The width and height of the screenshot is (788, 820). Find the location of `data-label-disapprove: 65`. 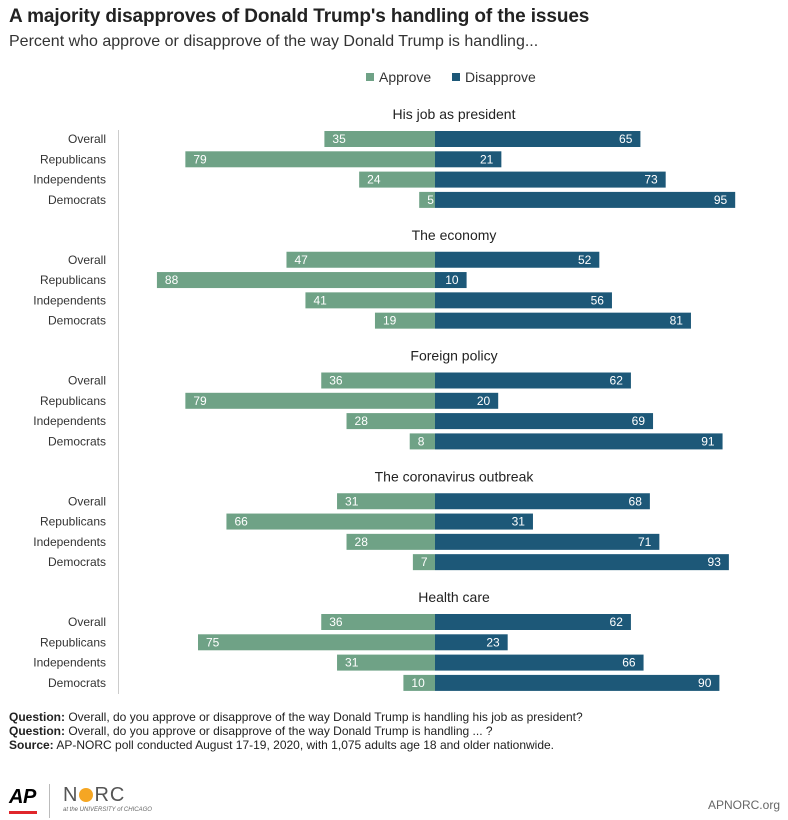

data-label-disapprove: 65 is located at coordinates (626, 139).